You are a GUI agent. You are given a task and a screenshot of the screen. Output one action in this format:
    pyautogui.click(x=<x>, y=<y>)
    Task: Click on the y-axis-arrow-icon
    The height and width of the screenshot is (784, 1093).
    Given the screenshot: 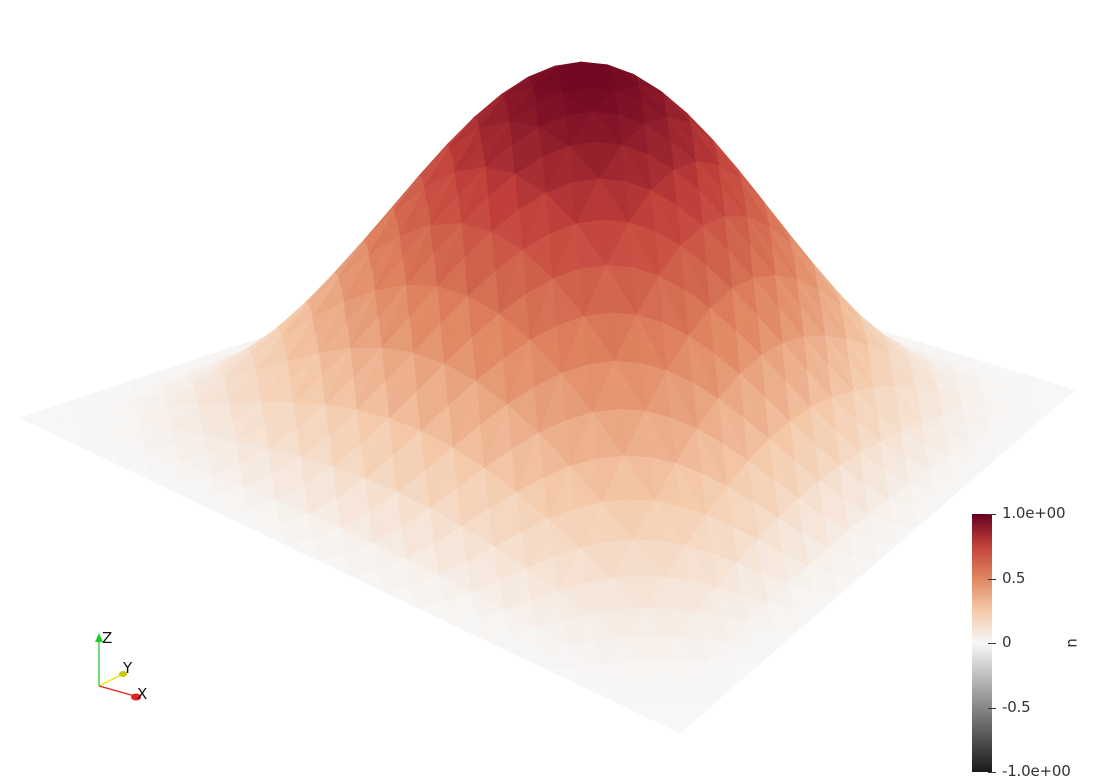 What is the action you would take?
    pyautogui.click(x=123, y=674)
    